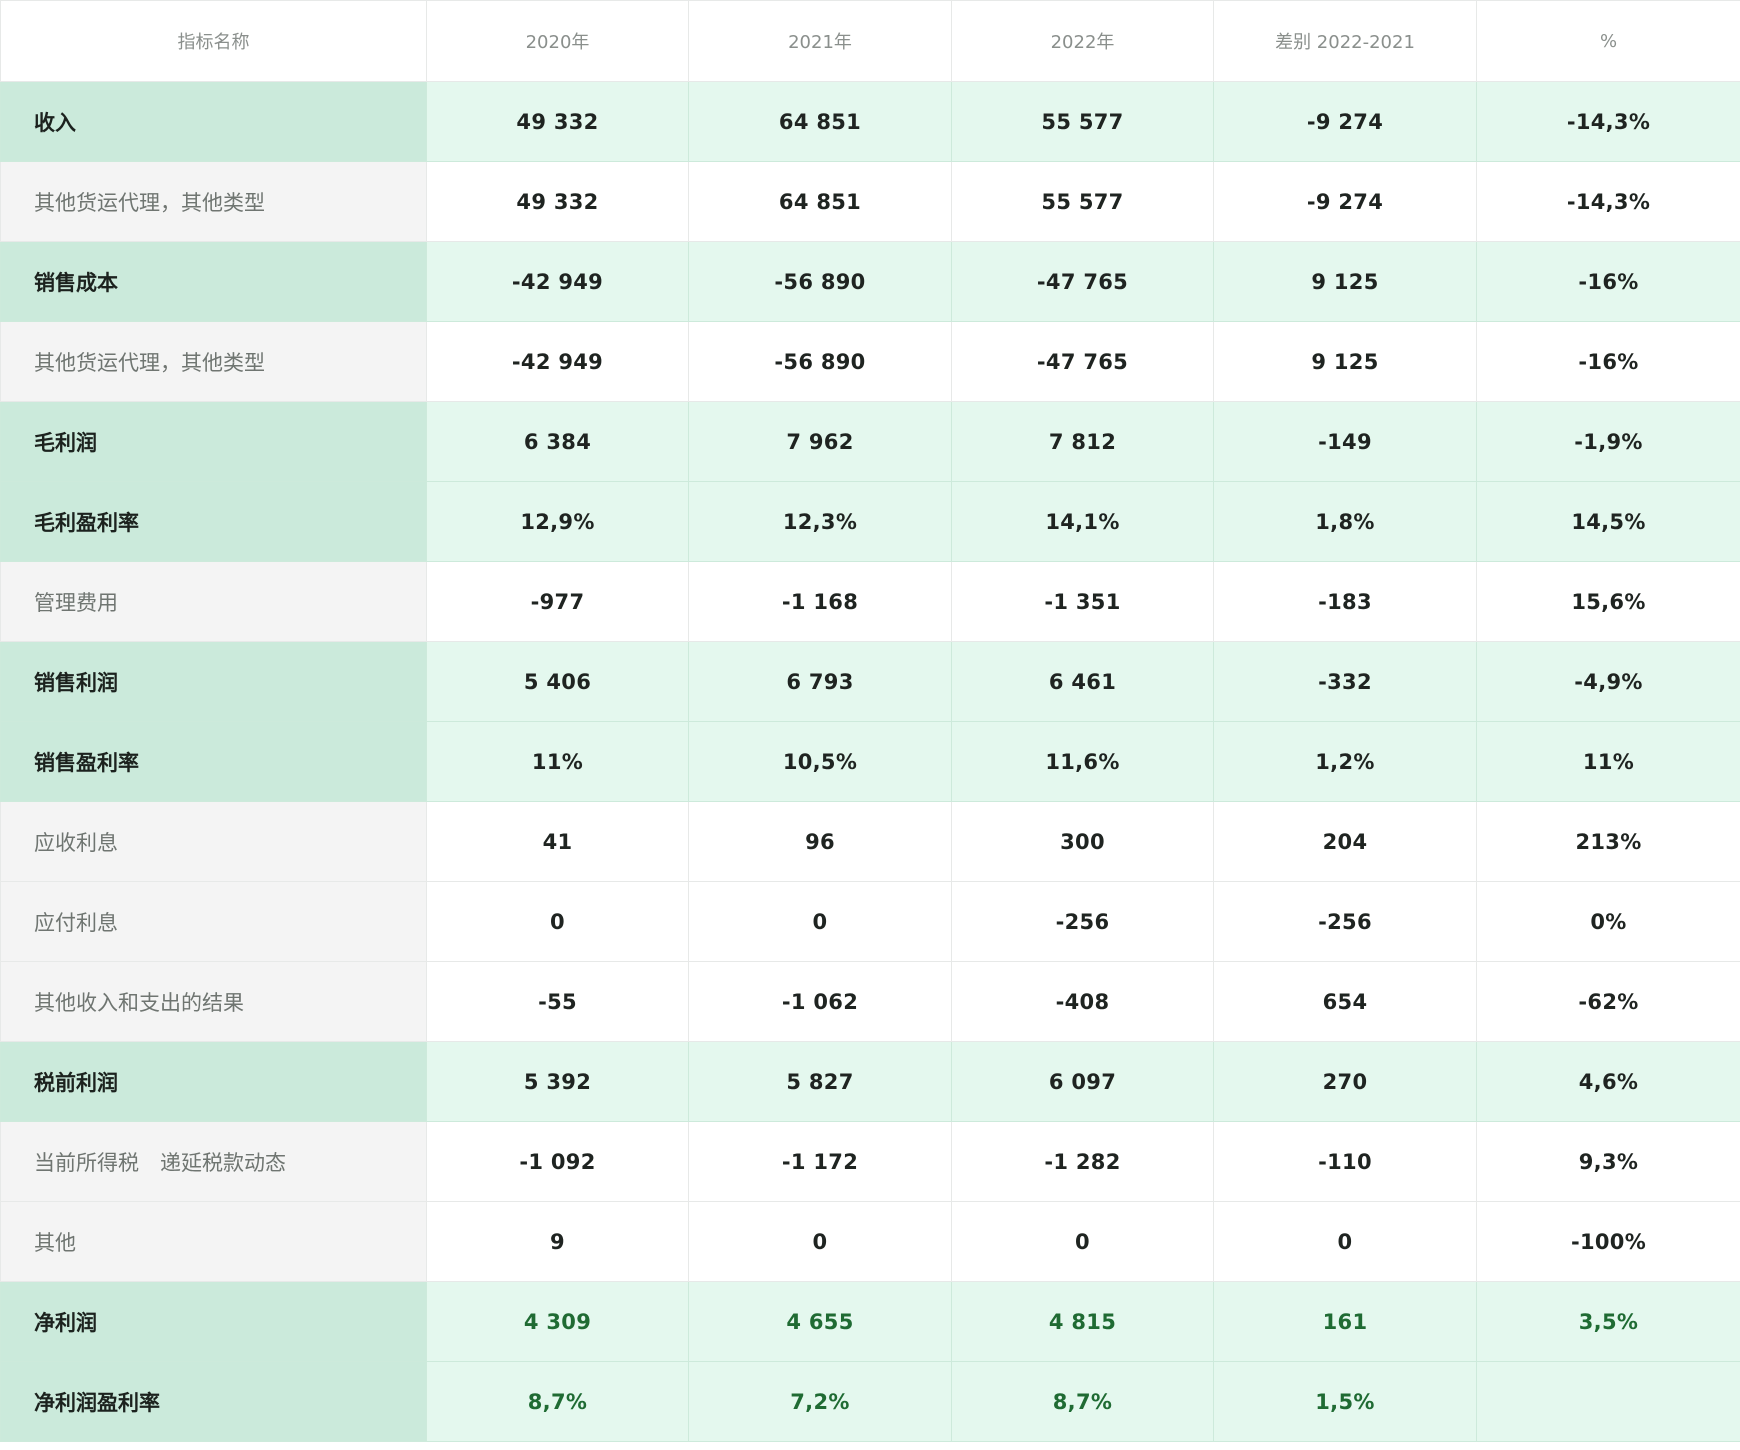 The width and height of the screenshot is (1740, 1450). I want to click on value-2020: 11%, so click(557, 761).